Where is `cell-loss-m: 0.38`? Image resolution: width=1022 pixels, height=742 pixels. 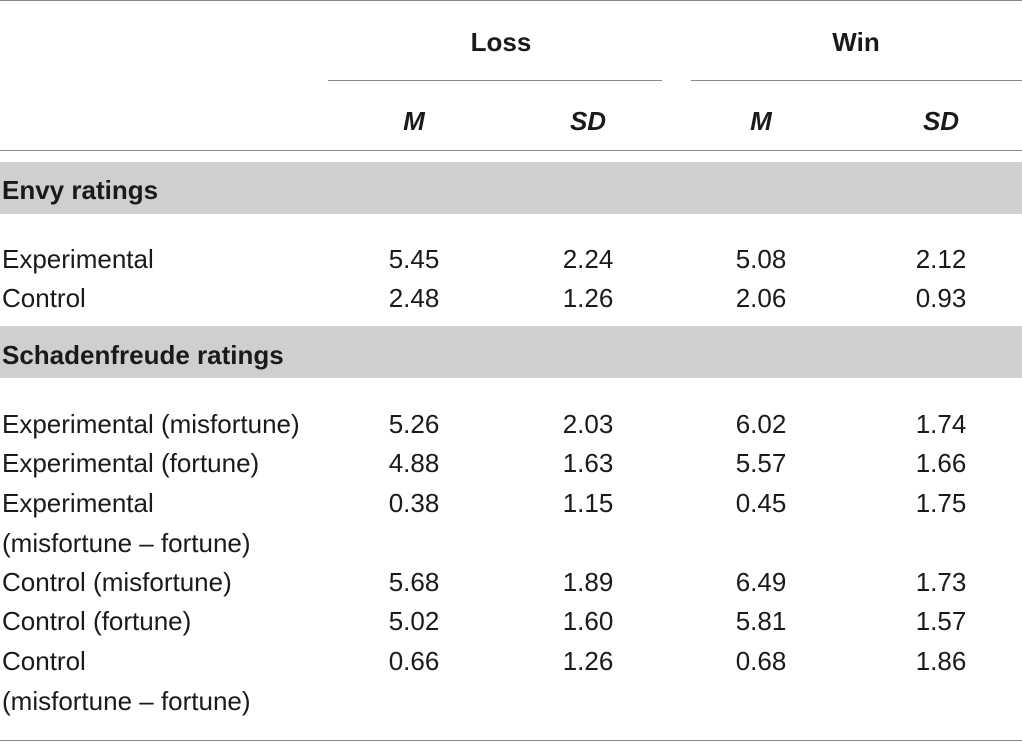 cell-loss-m: 0.38 is located at coordinates (414, 503).